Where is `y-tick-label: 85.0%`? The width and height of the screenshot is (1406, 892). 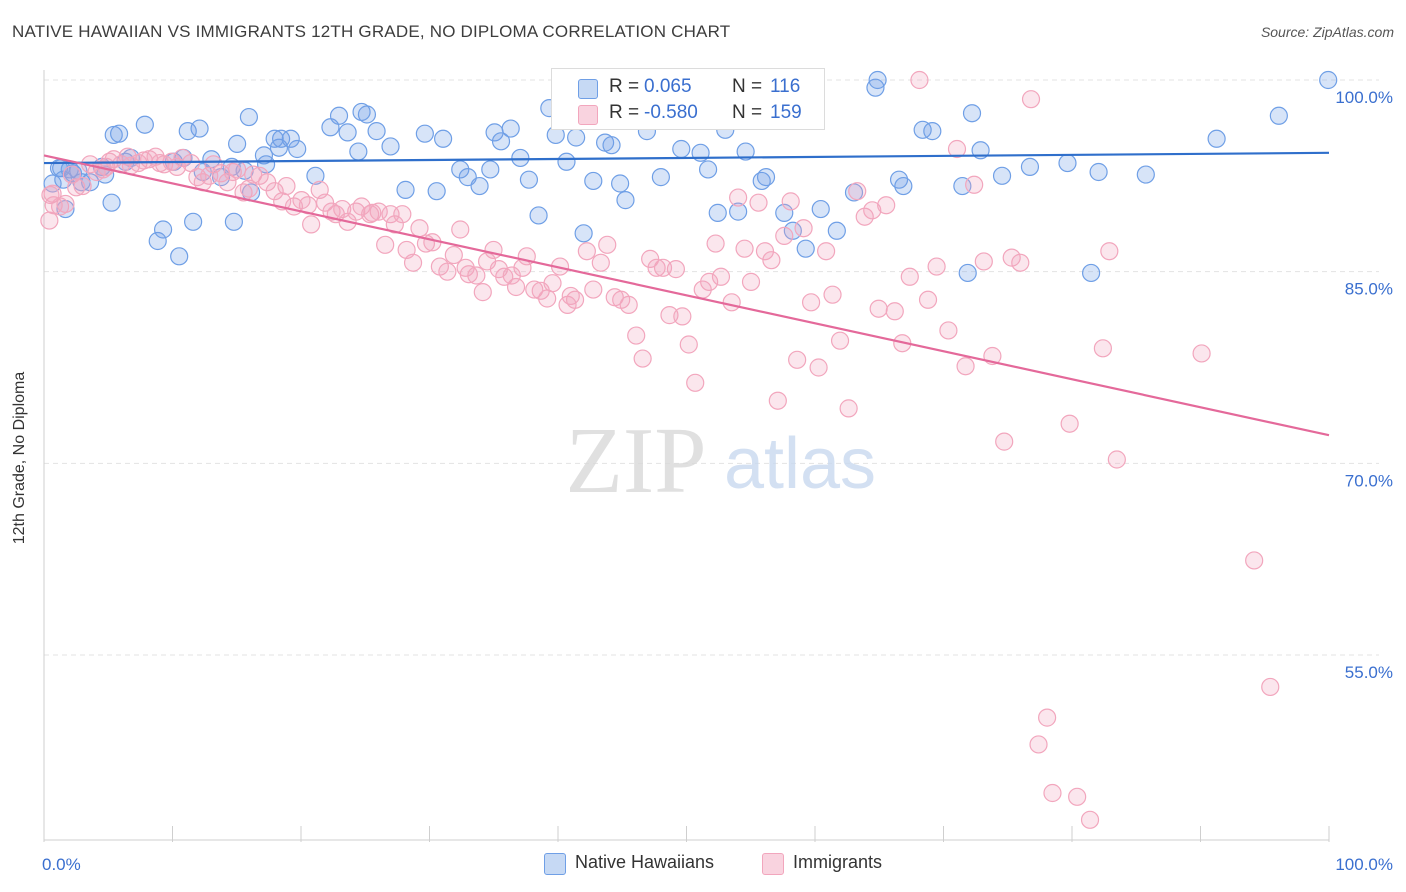 y-tick-label: 85.0% is located at coordinates (1369, 289).